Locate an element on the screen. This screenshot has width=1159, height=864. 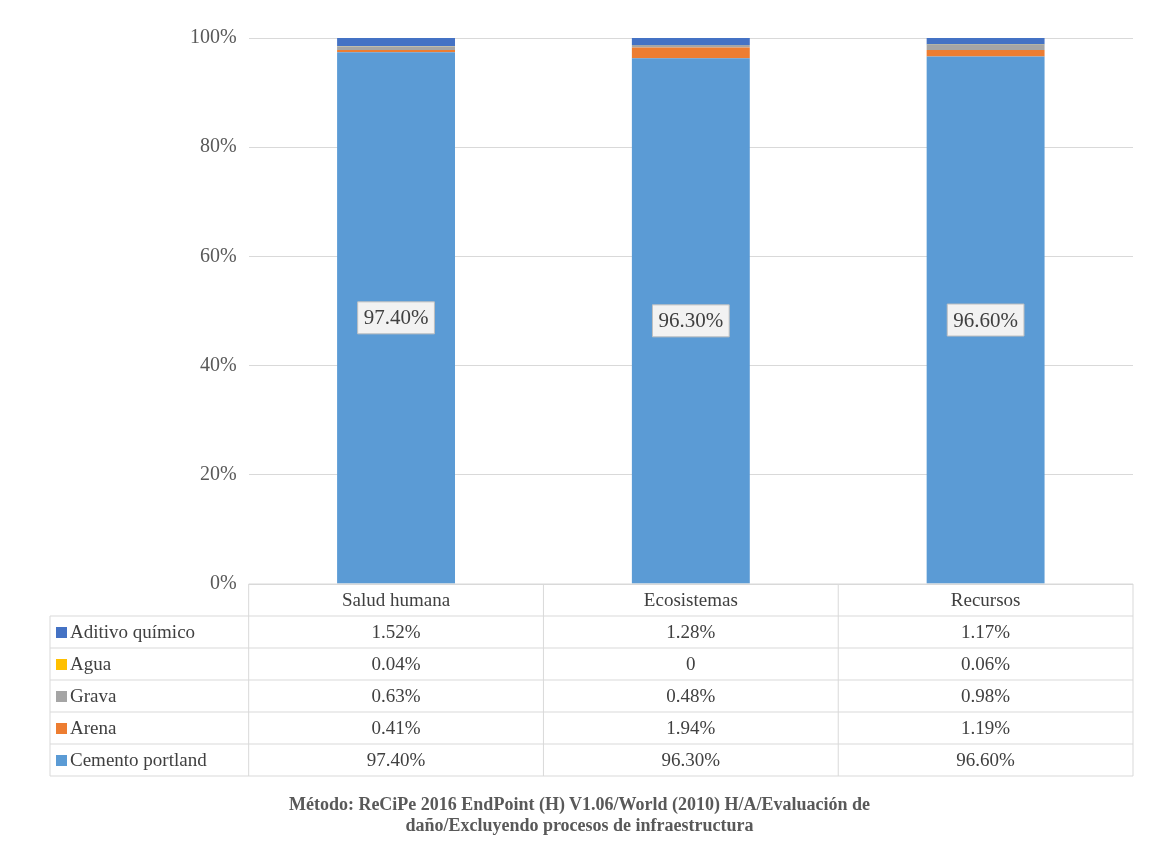
data-label: 1.19% is located at coordinates (986, 727).